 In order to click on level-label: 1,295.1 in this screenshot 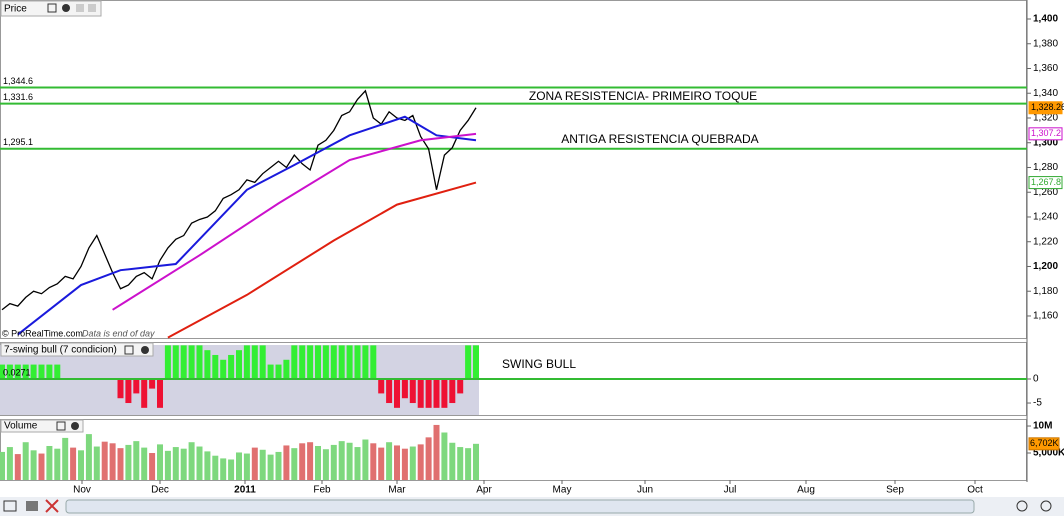, I will do `click(18, 142)`.